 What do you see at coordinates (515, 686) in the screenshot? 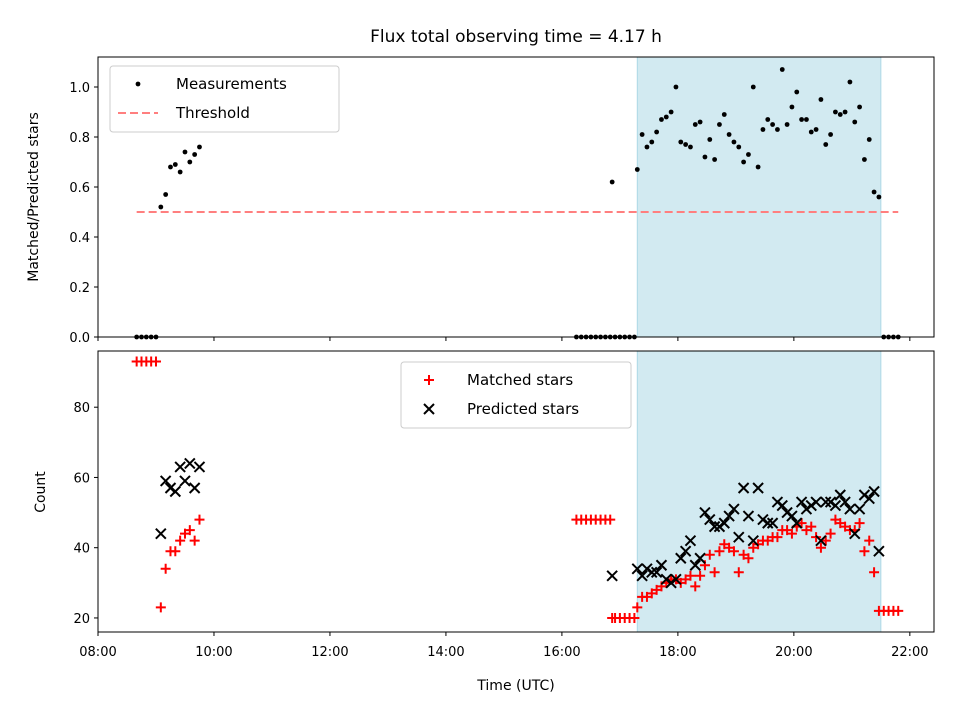
I see `x-axis-label: Time (UTC)` at bounding box center [515, 686].